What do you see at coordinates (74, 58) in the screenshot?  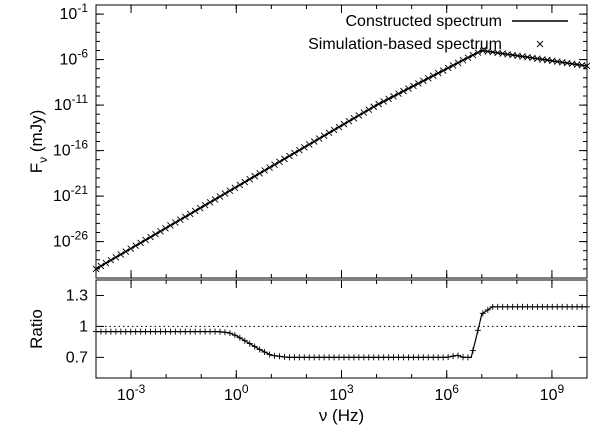 I see `y-tick-label: 10-6` at bounding box center [74, 58].